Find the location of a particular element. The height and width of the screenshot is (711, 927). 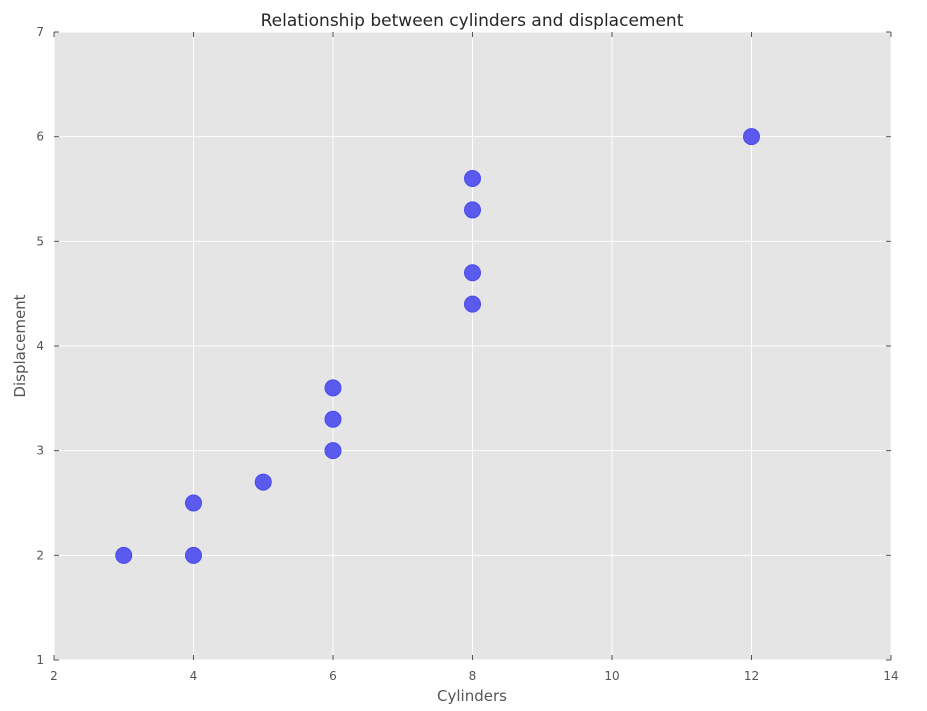

x-tick-label: 8 is located at coordinates (473, 676).